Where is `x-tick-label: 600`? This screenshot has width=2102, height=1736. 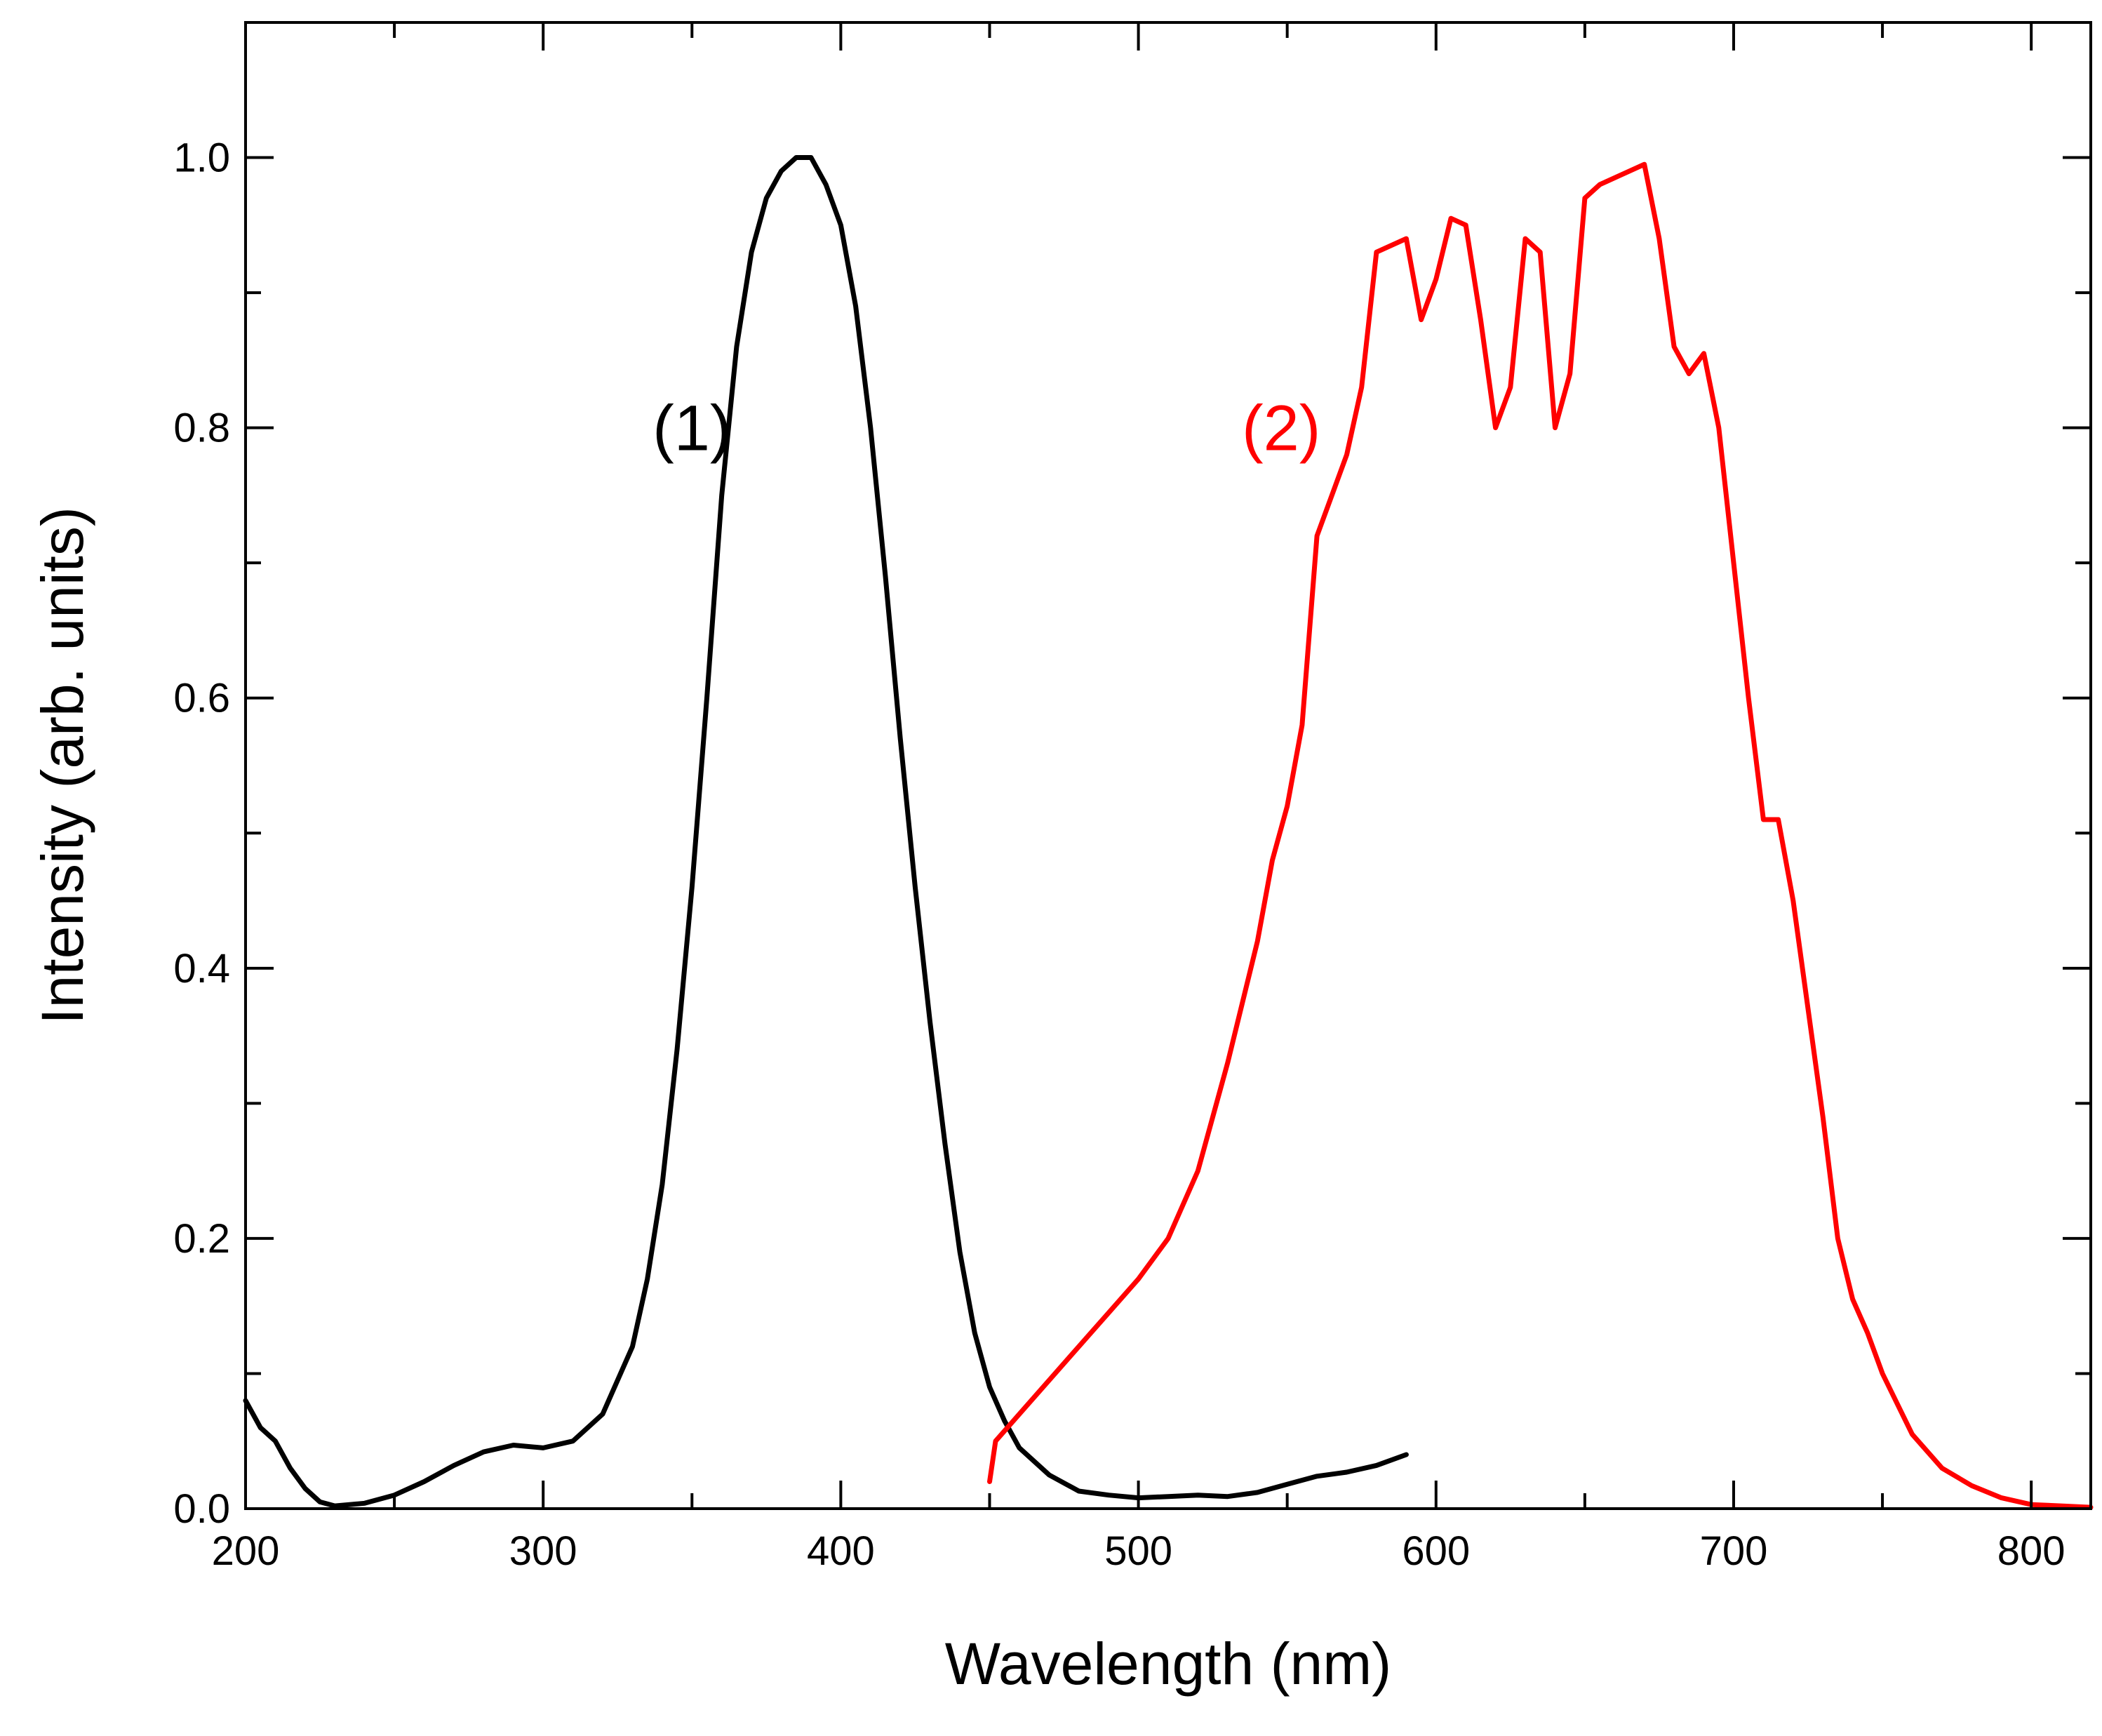
x-tick-label: 600 is located at coordinates (1436, 1551).